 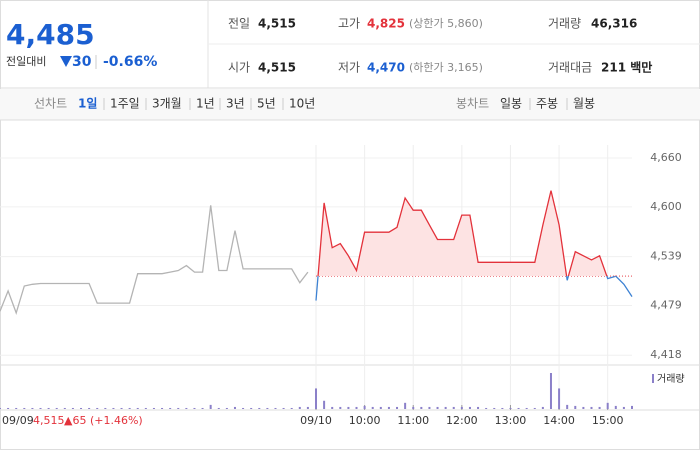 What do you see at coordinates (235, 104) in the screenshot?
I see `period-tab: 3년` at bounding box center [235, 104].